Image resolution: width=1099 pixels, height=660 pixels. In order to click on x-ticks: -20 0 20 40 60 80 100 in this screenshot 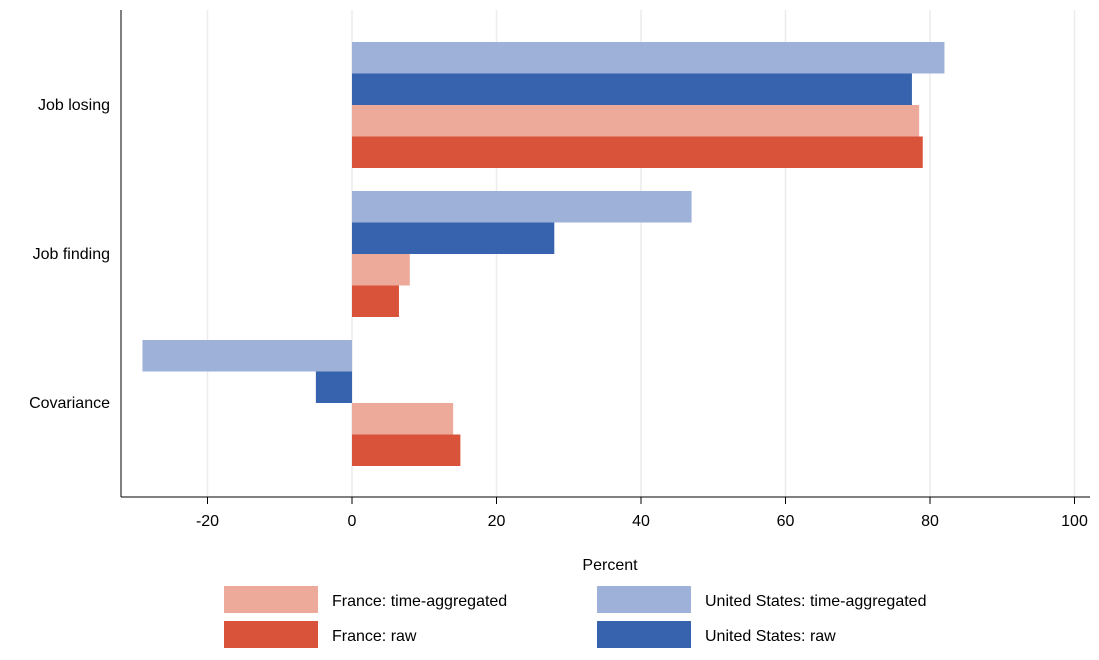, I will do `click(642, 513)`.